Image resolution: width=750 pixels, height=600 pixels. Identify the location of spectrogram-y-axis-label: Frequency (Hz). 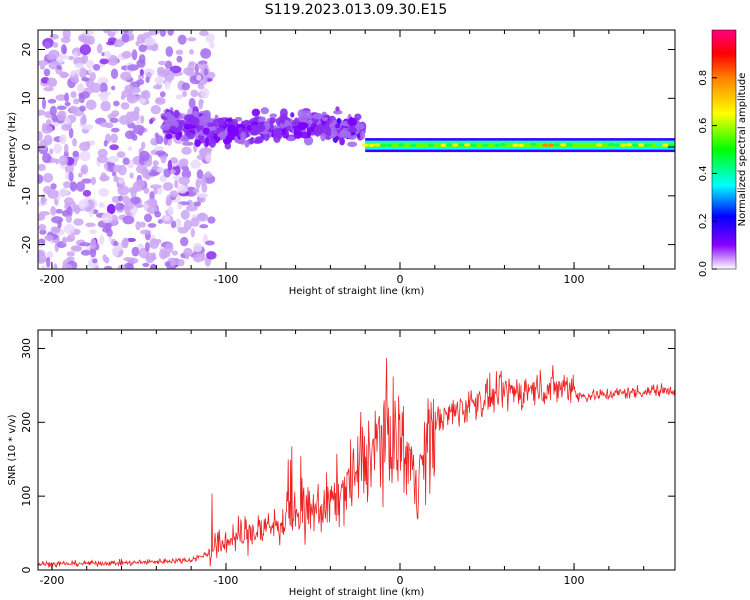
(12, 150).